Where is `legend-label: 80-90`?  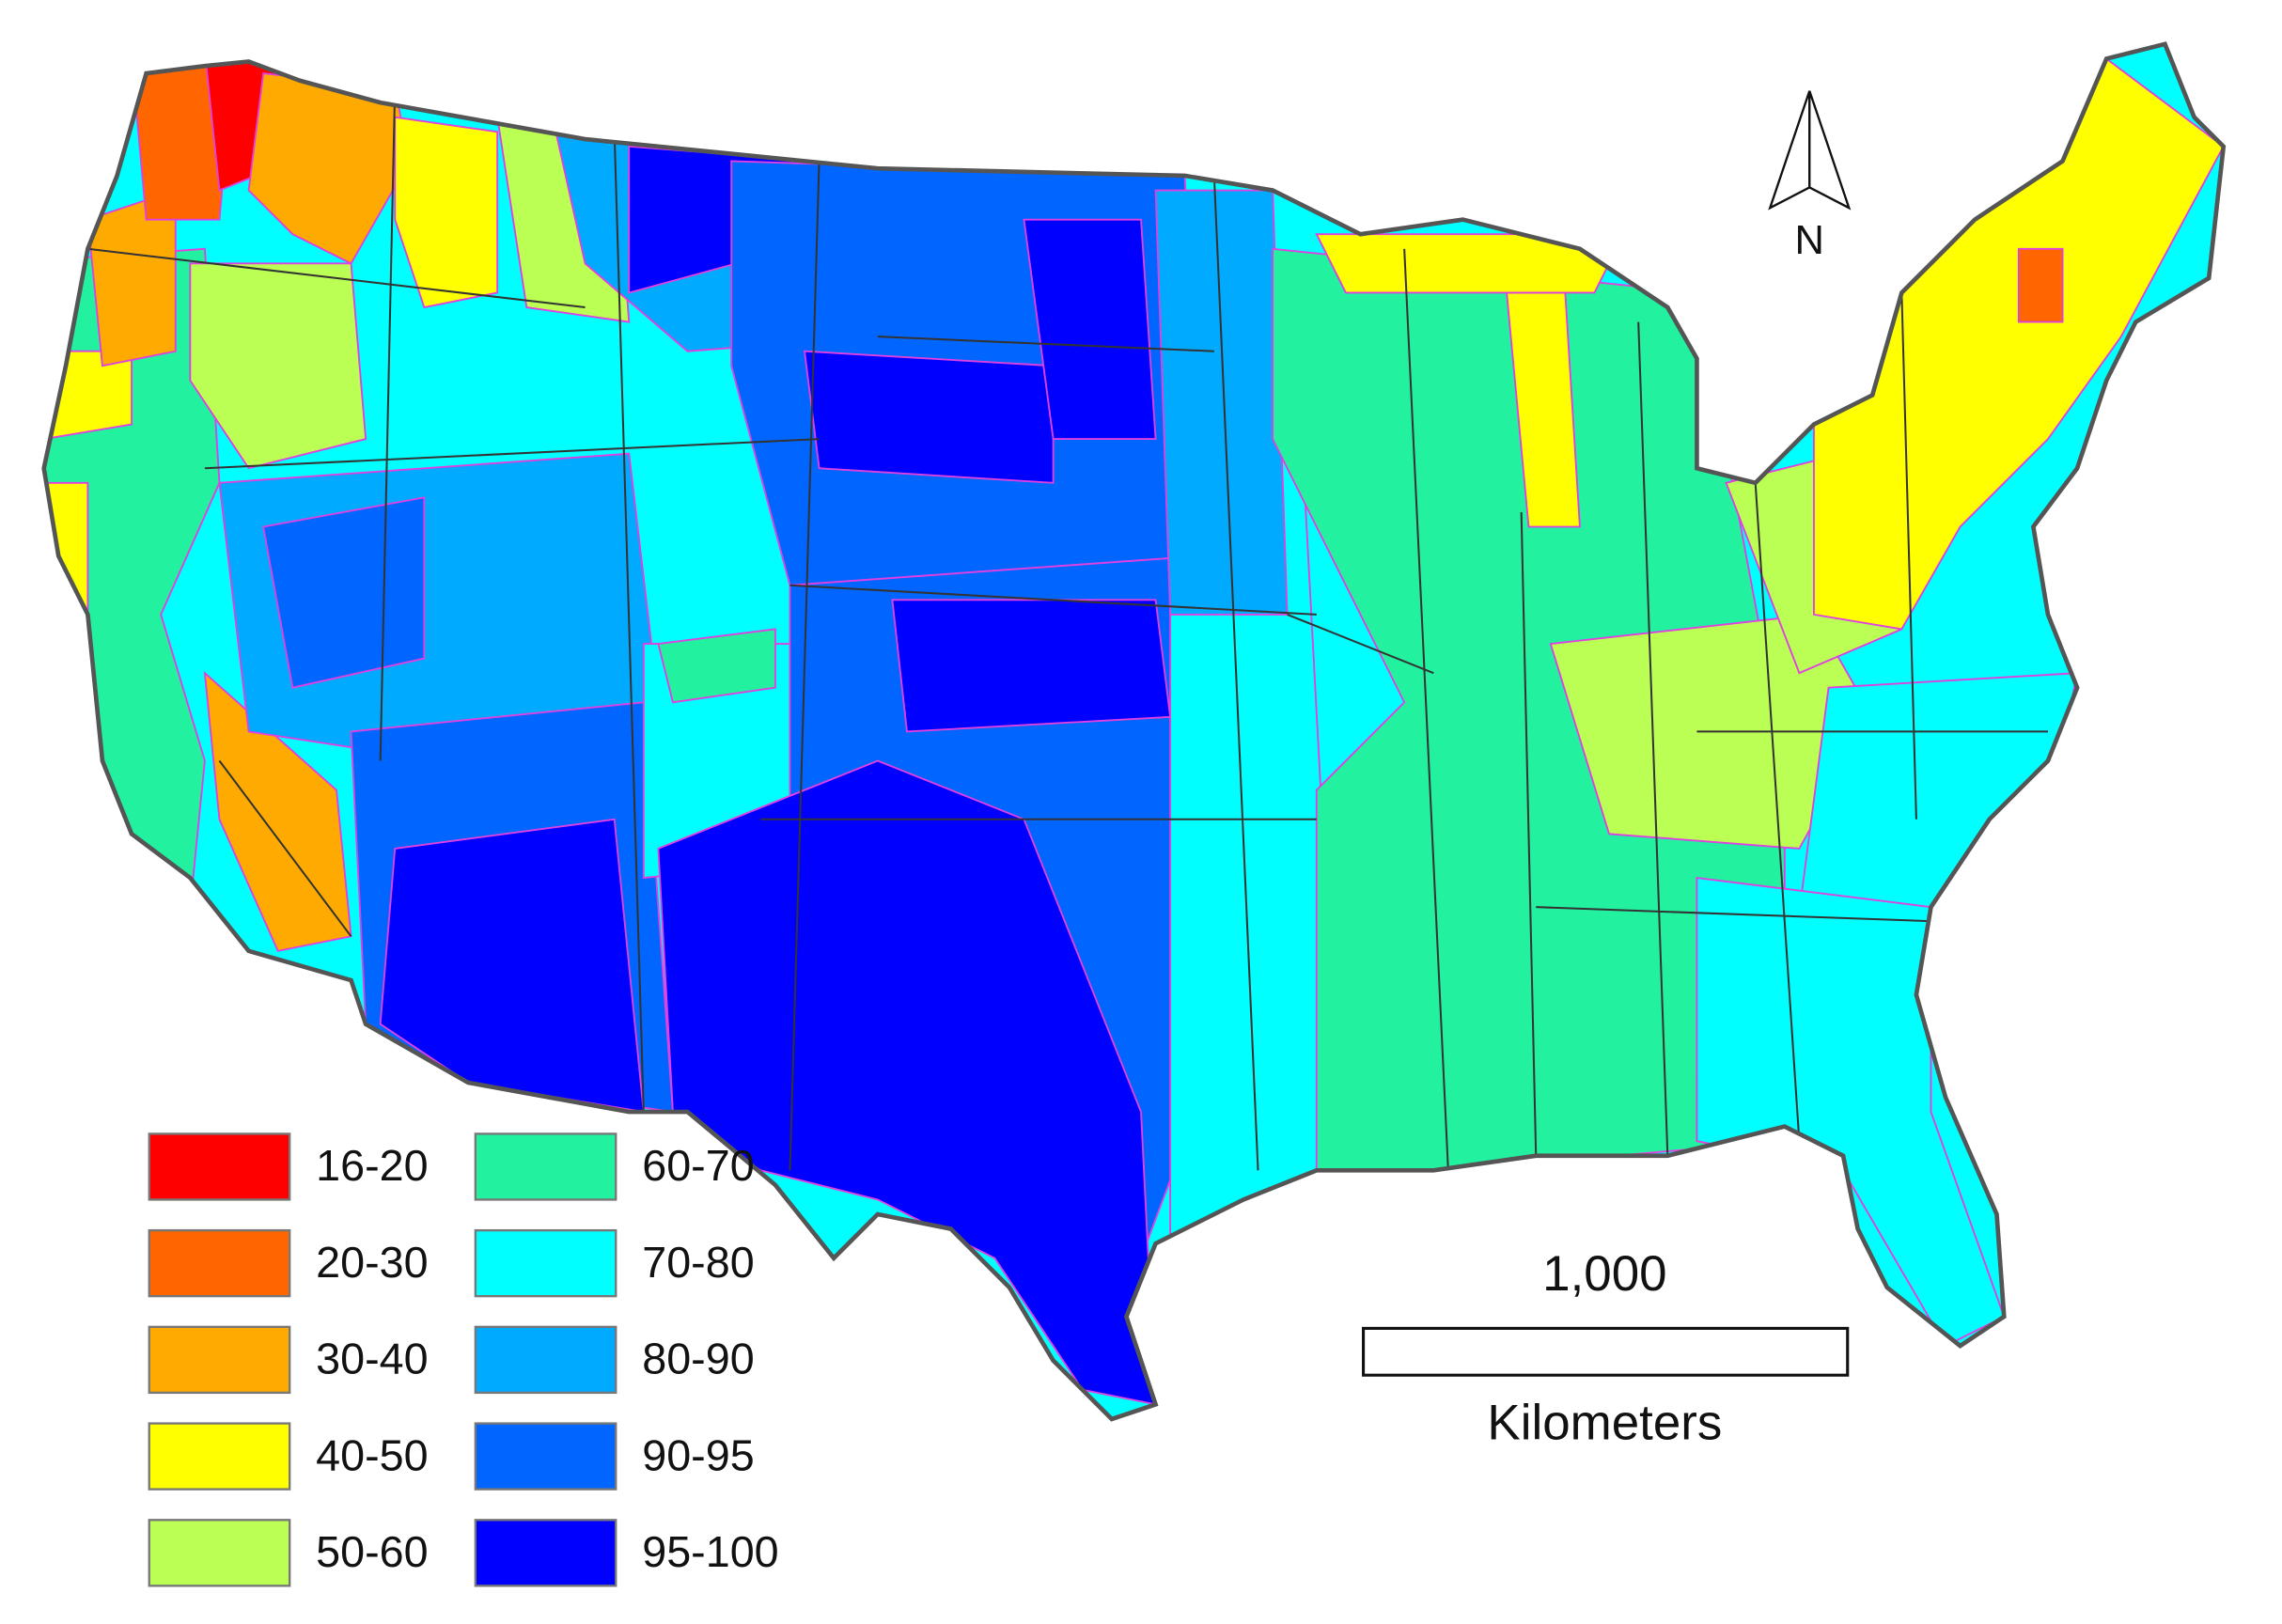
legend-label: 80-90 is located at coordinates (698, 1359).